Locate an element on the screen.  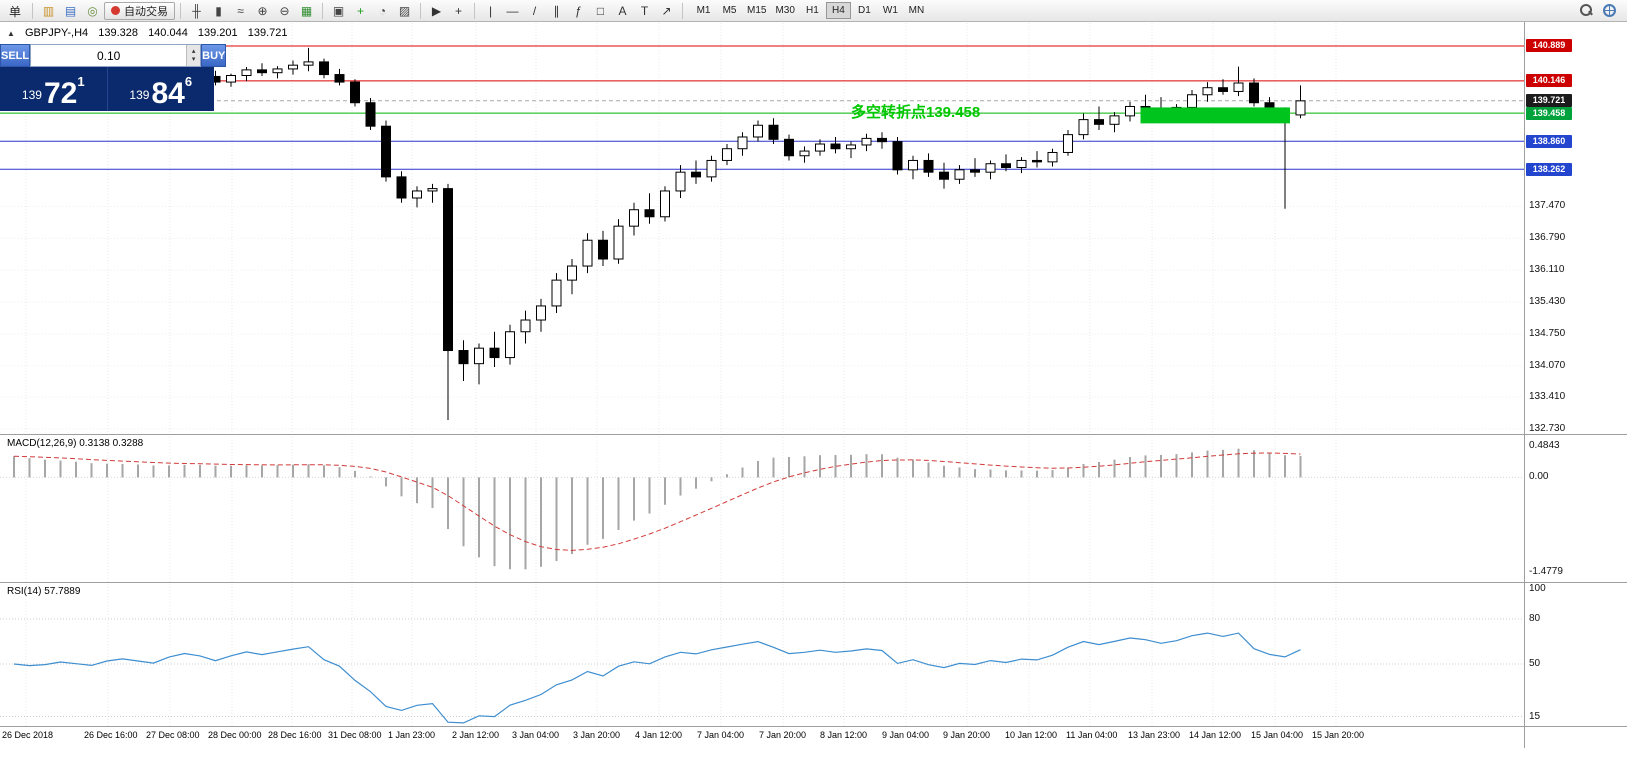
toolbar-buttons: 单 ▥ ▤ ◎ 自动交易 ╫ ▮ ≈ ⊕ ⊖ ▦ ▣ + ◔ ▨ ▶ + | — / ∥ ƒ □ A T ↗ is located at coordinates (345, 10).